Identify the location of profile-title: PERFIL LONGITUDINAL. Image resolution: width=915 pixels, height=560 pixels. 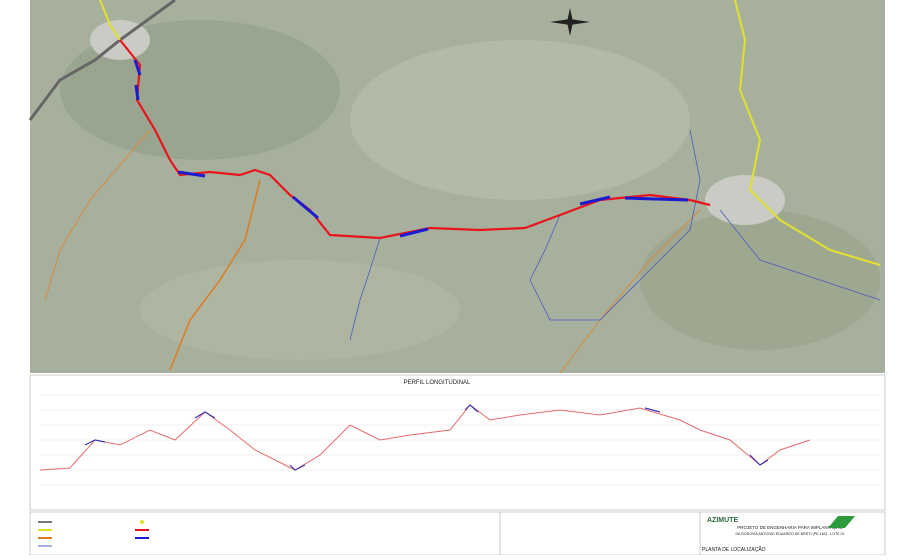
(437, 383).